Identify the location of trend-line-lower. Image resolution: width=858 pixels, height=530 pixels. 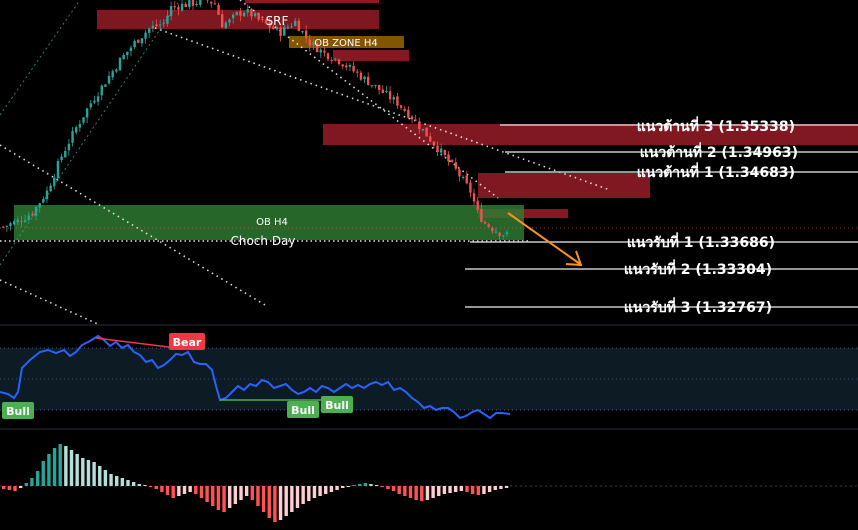
(133, 225).